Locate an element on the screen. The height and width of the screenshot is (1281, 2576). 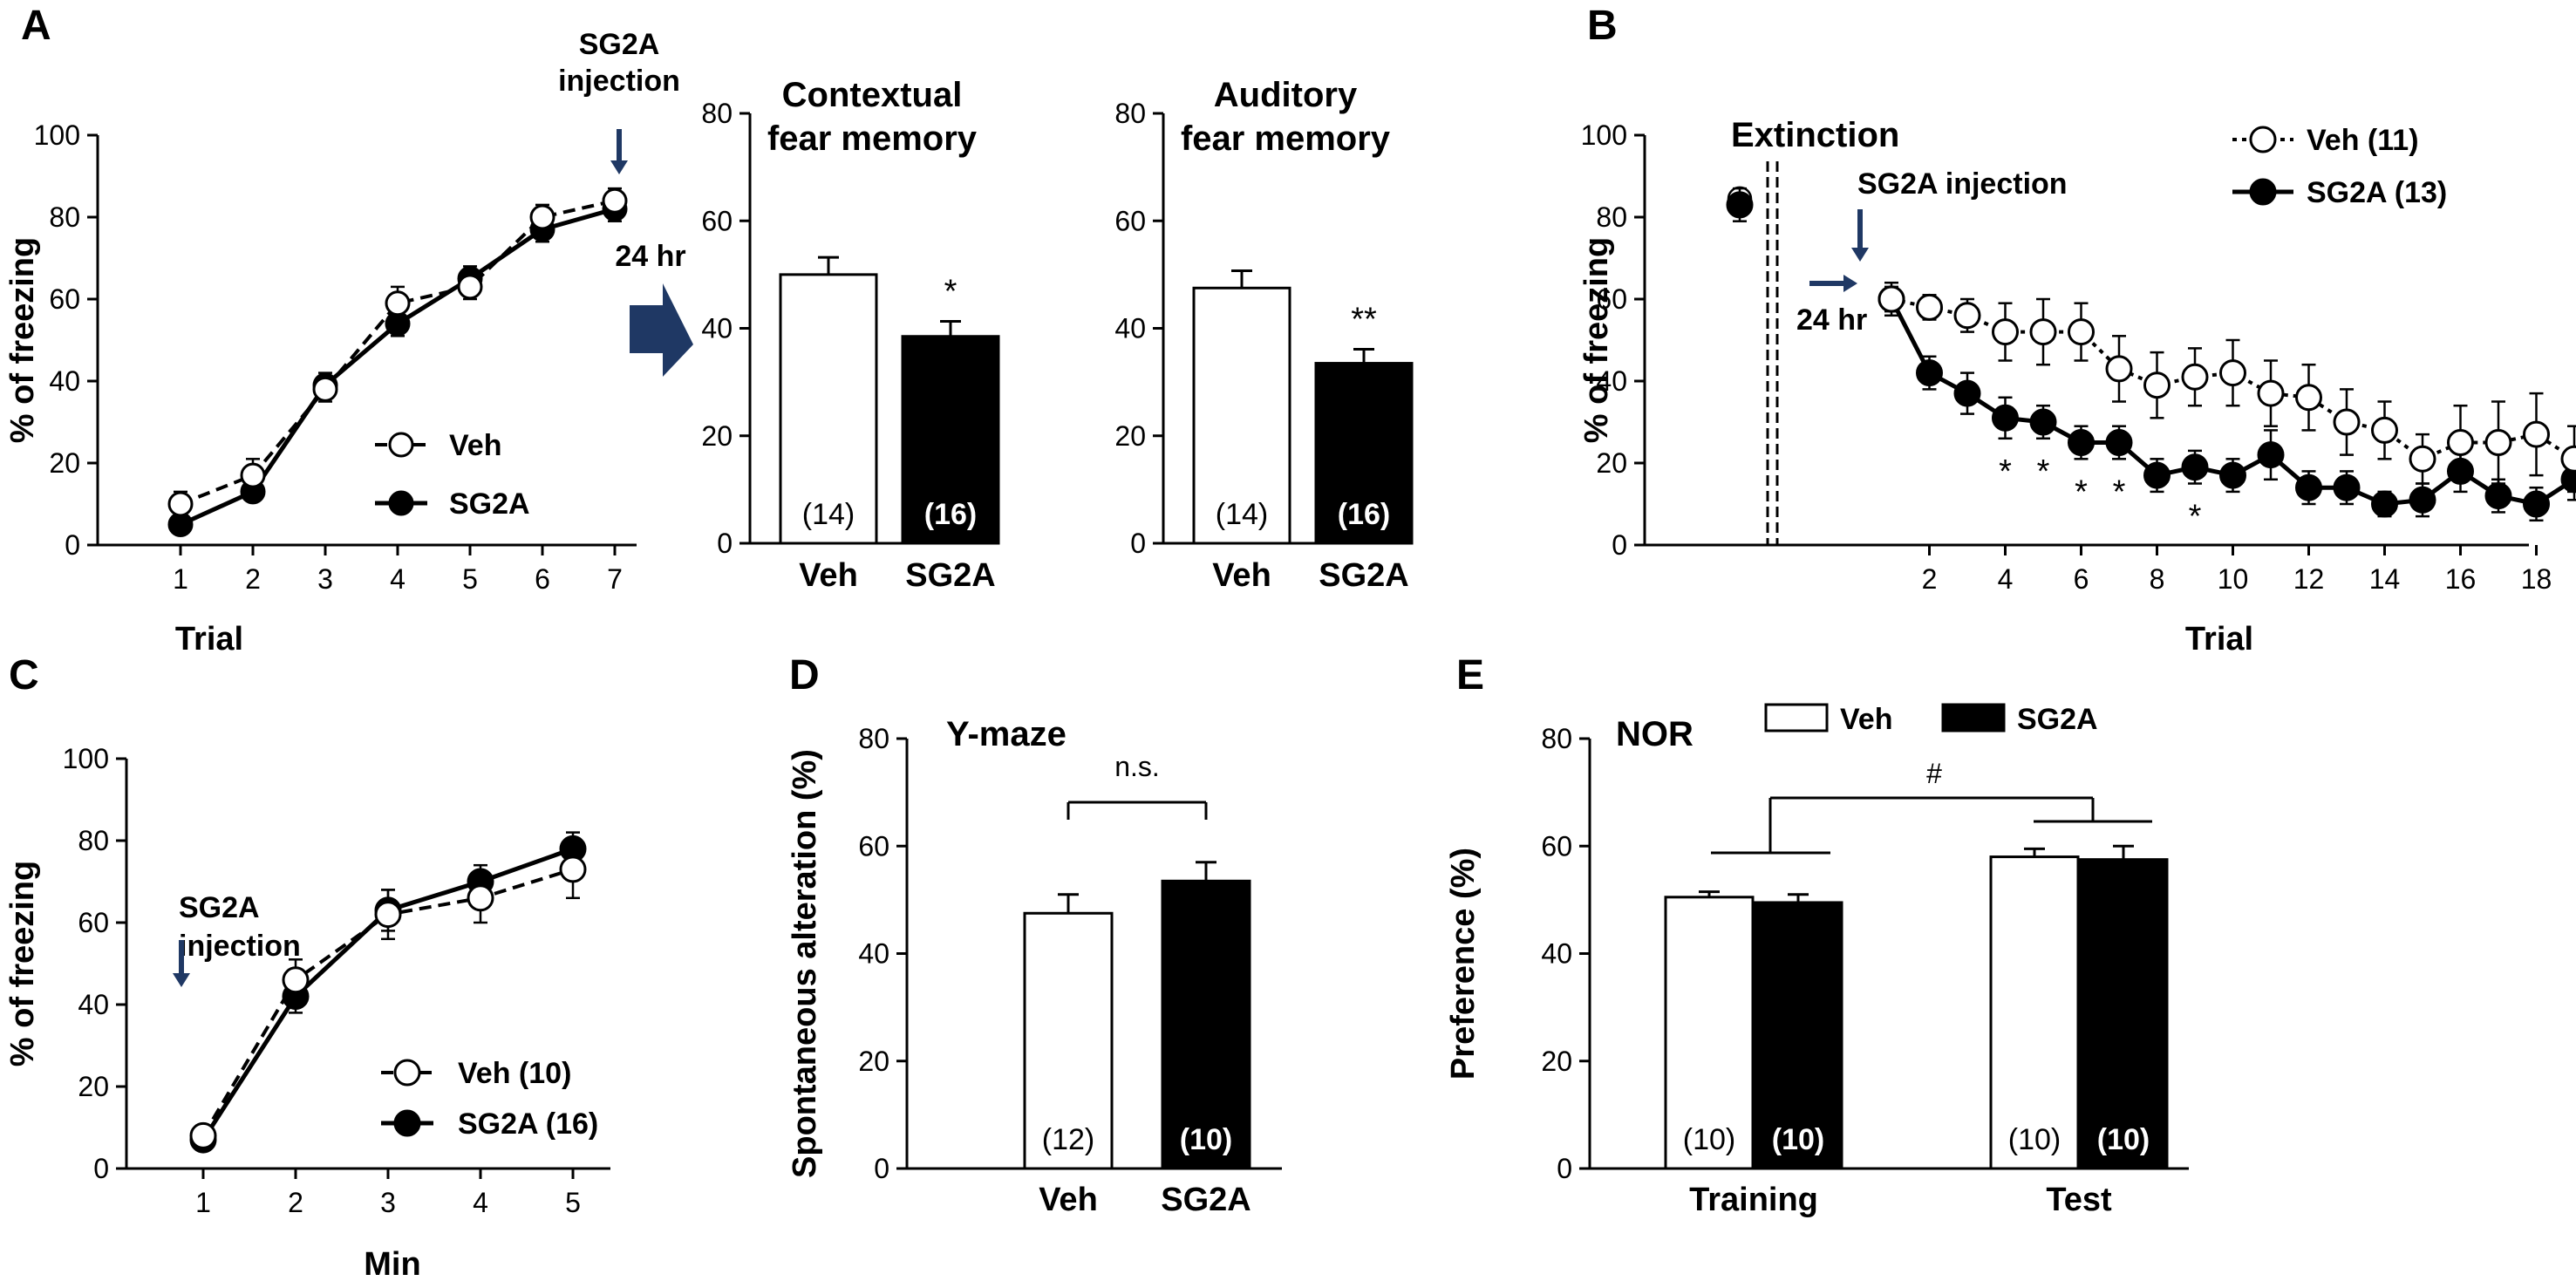
A3-y-tick-label: 80 is located at coordinates (1130, 113).